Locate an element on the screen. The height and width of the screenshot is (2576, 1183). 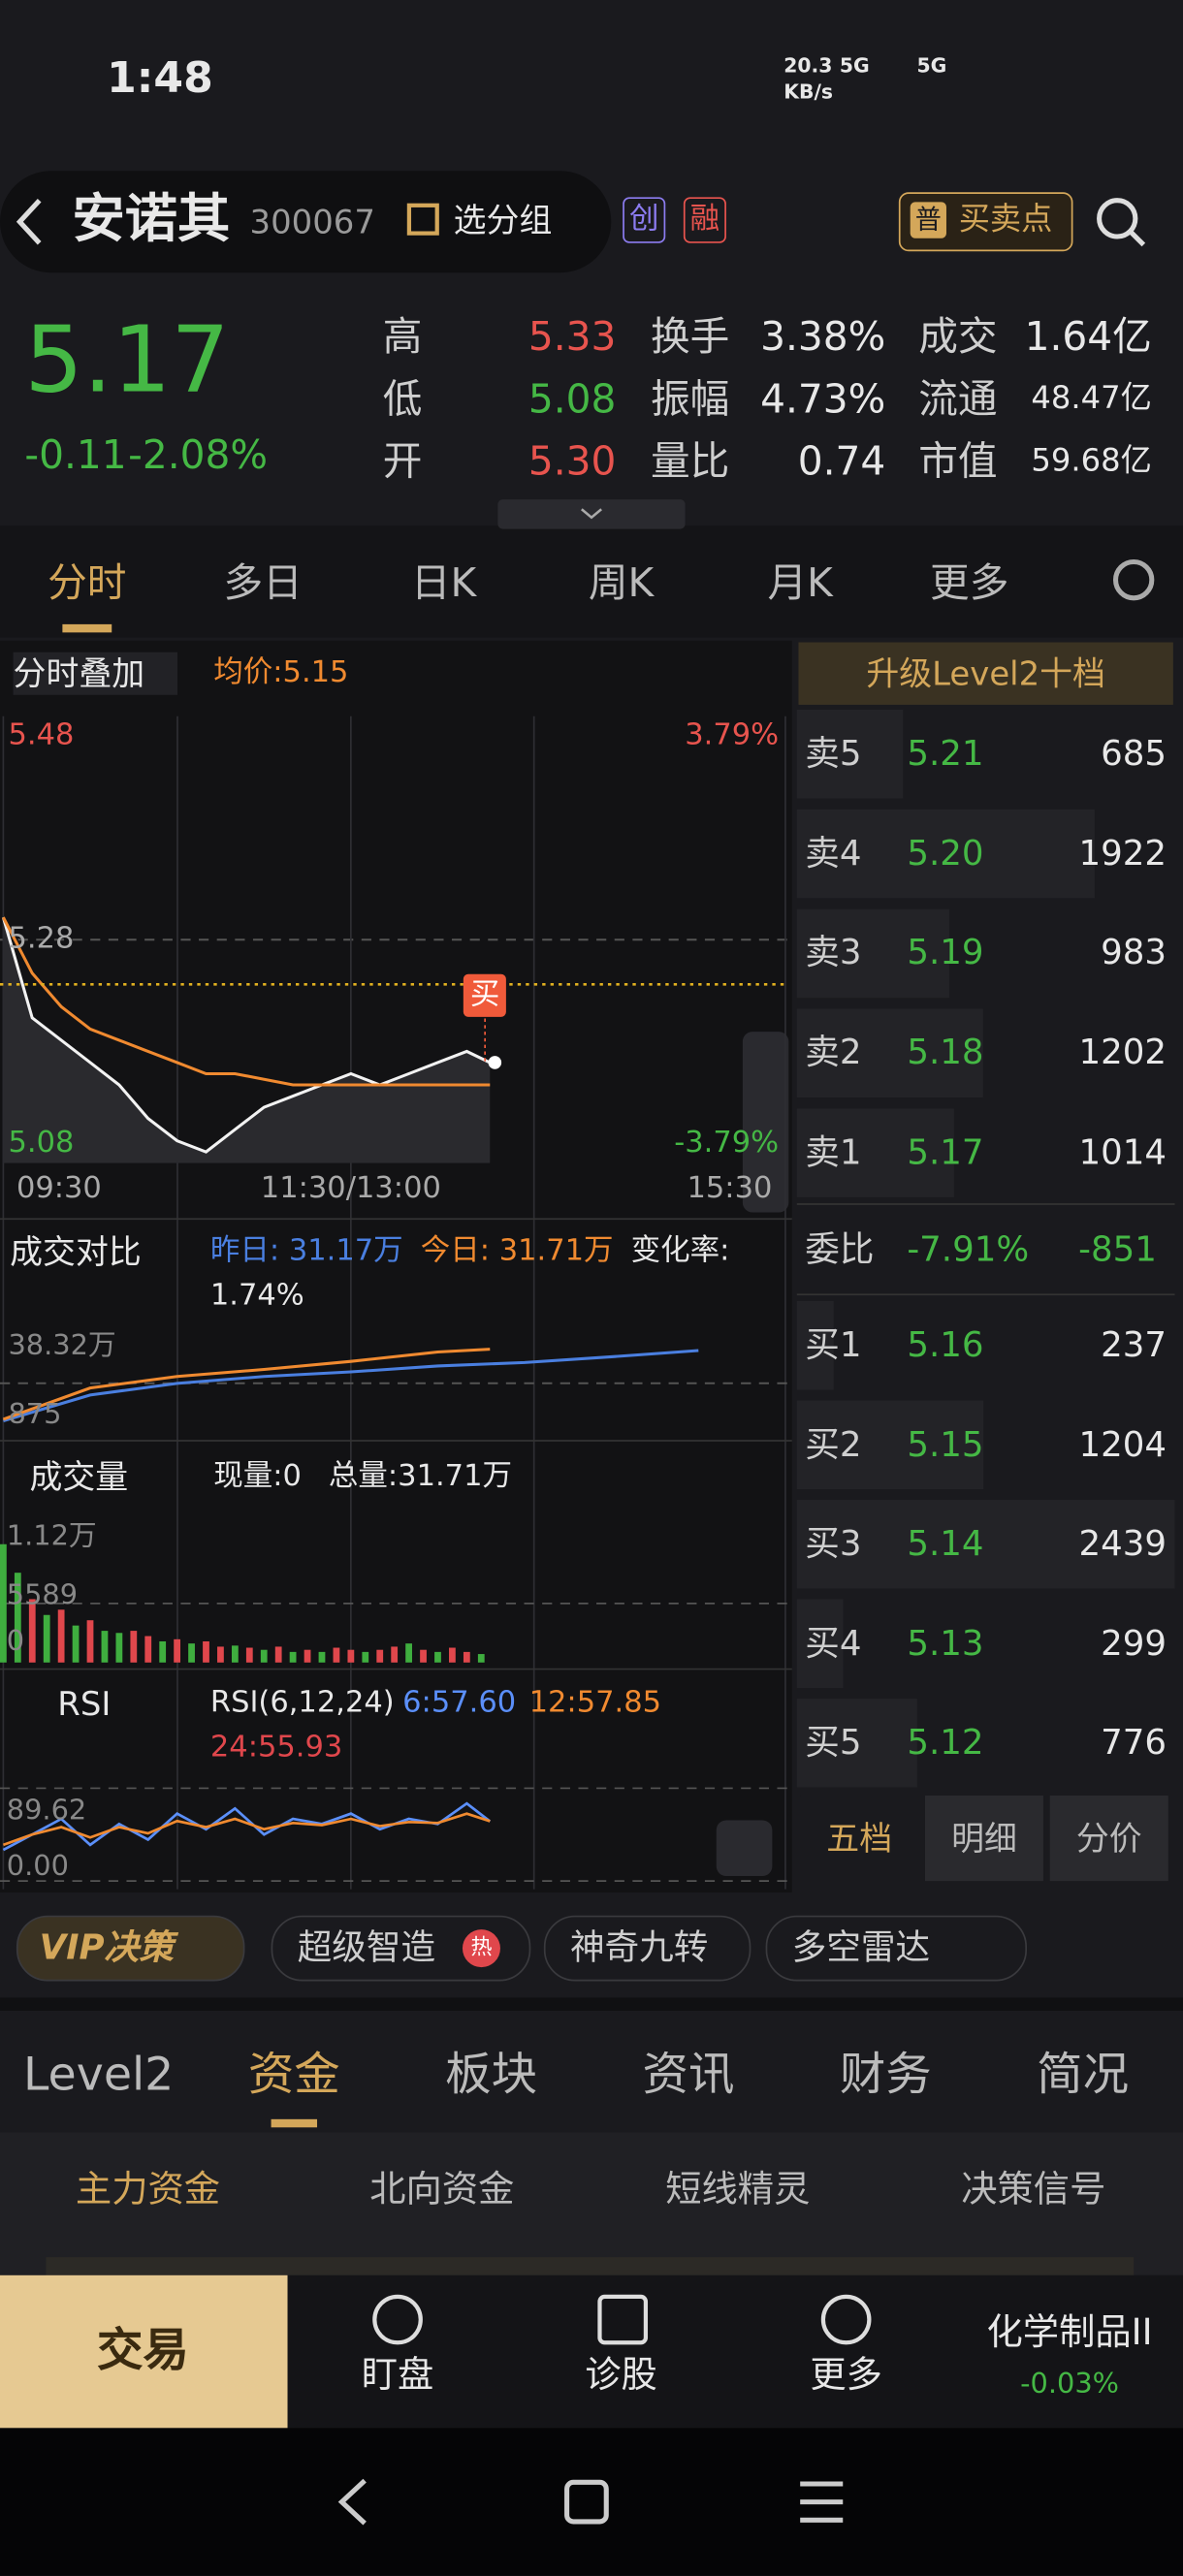
side-handle is located at coordinates (765, 1122).